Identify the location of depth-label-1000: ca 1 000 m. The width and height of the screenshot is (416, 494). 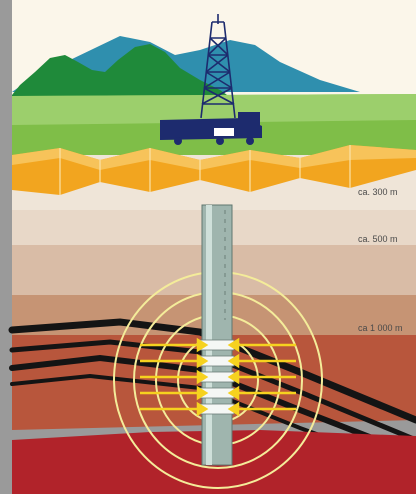
(380, 328).